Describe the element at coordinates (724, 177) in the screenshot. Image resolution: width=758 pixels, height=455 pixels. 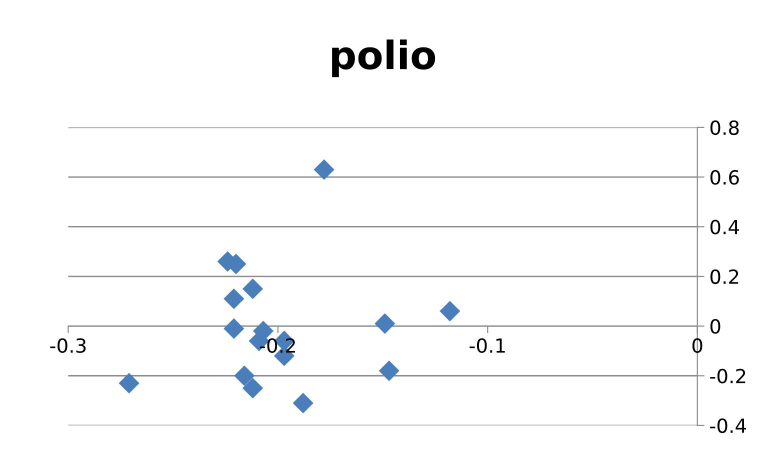
I see `y-tick-label: 0.6` at that location.